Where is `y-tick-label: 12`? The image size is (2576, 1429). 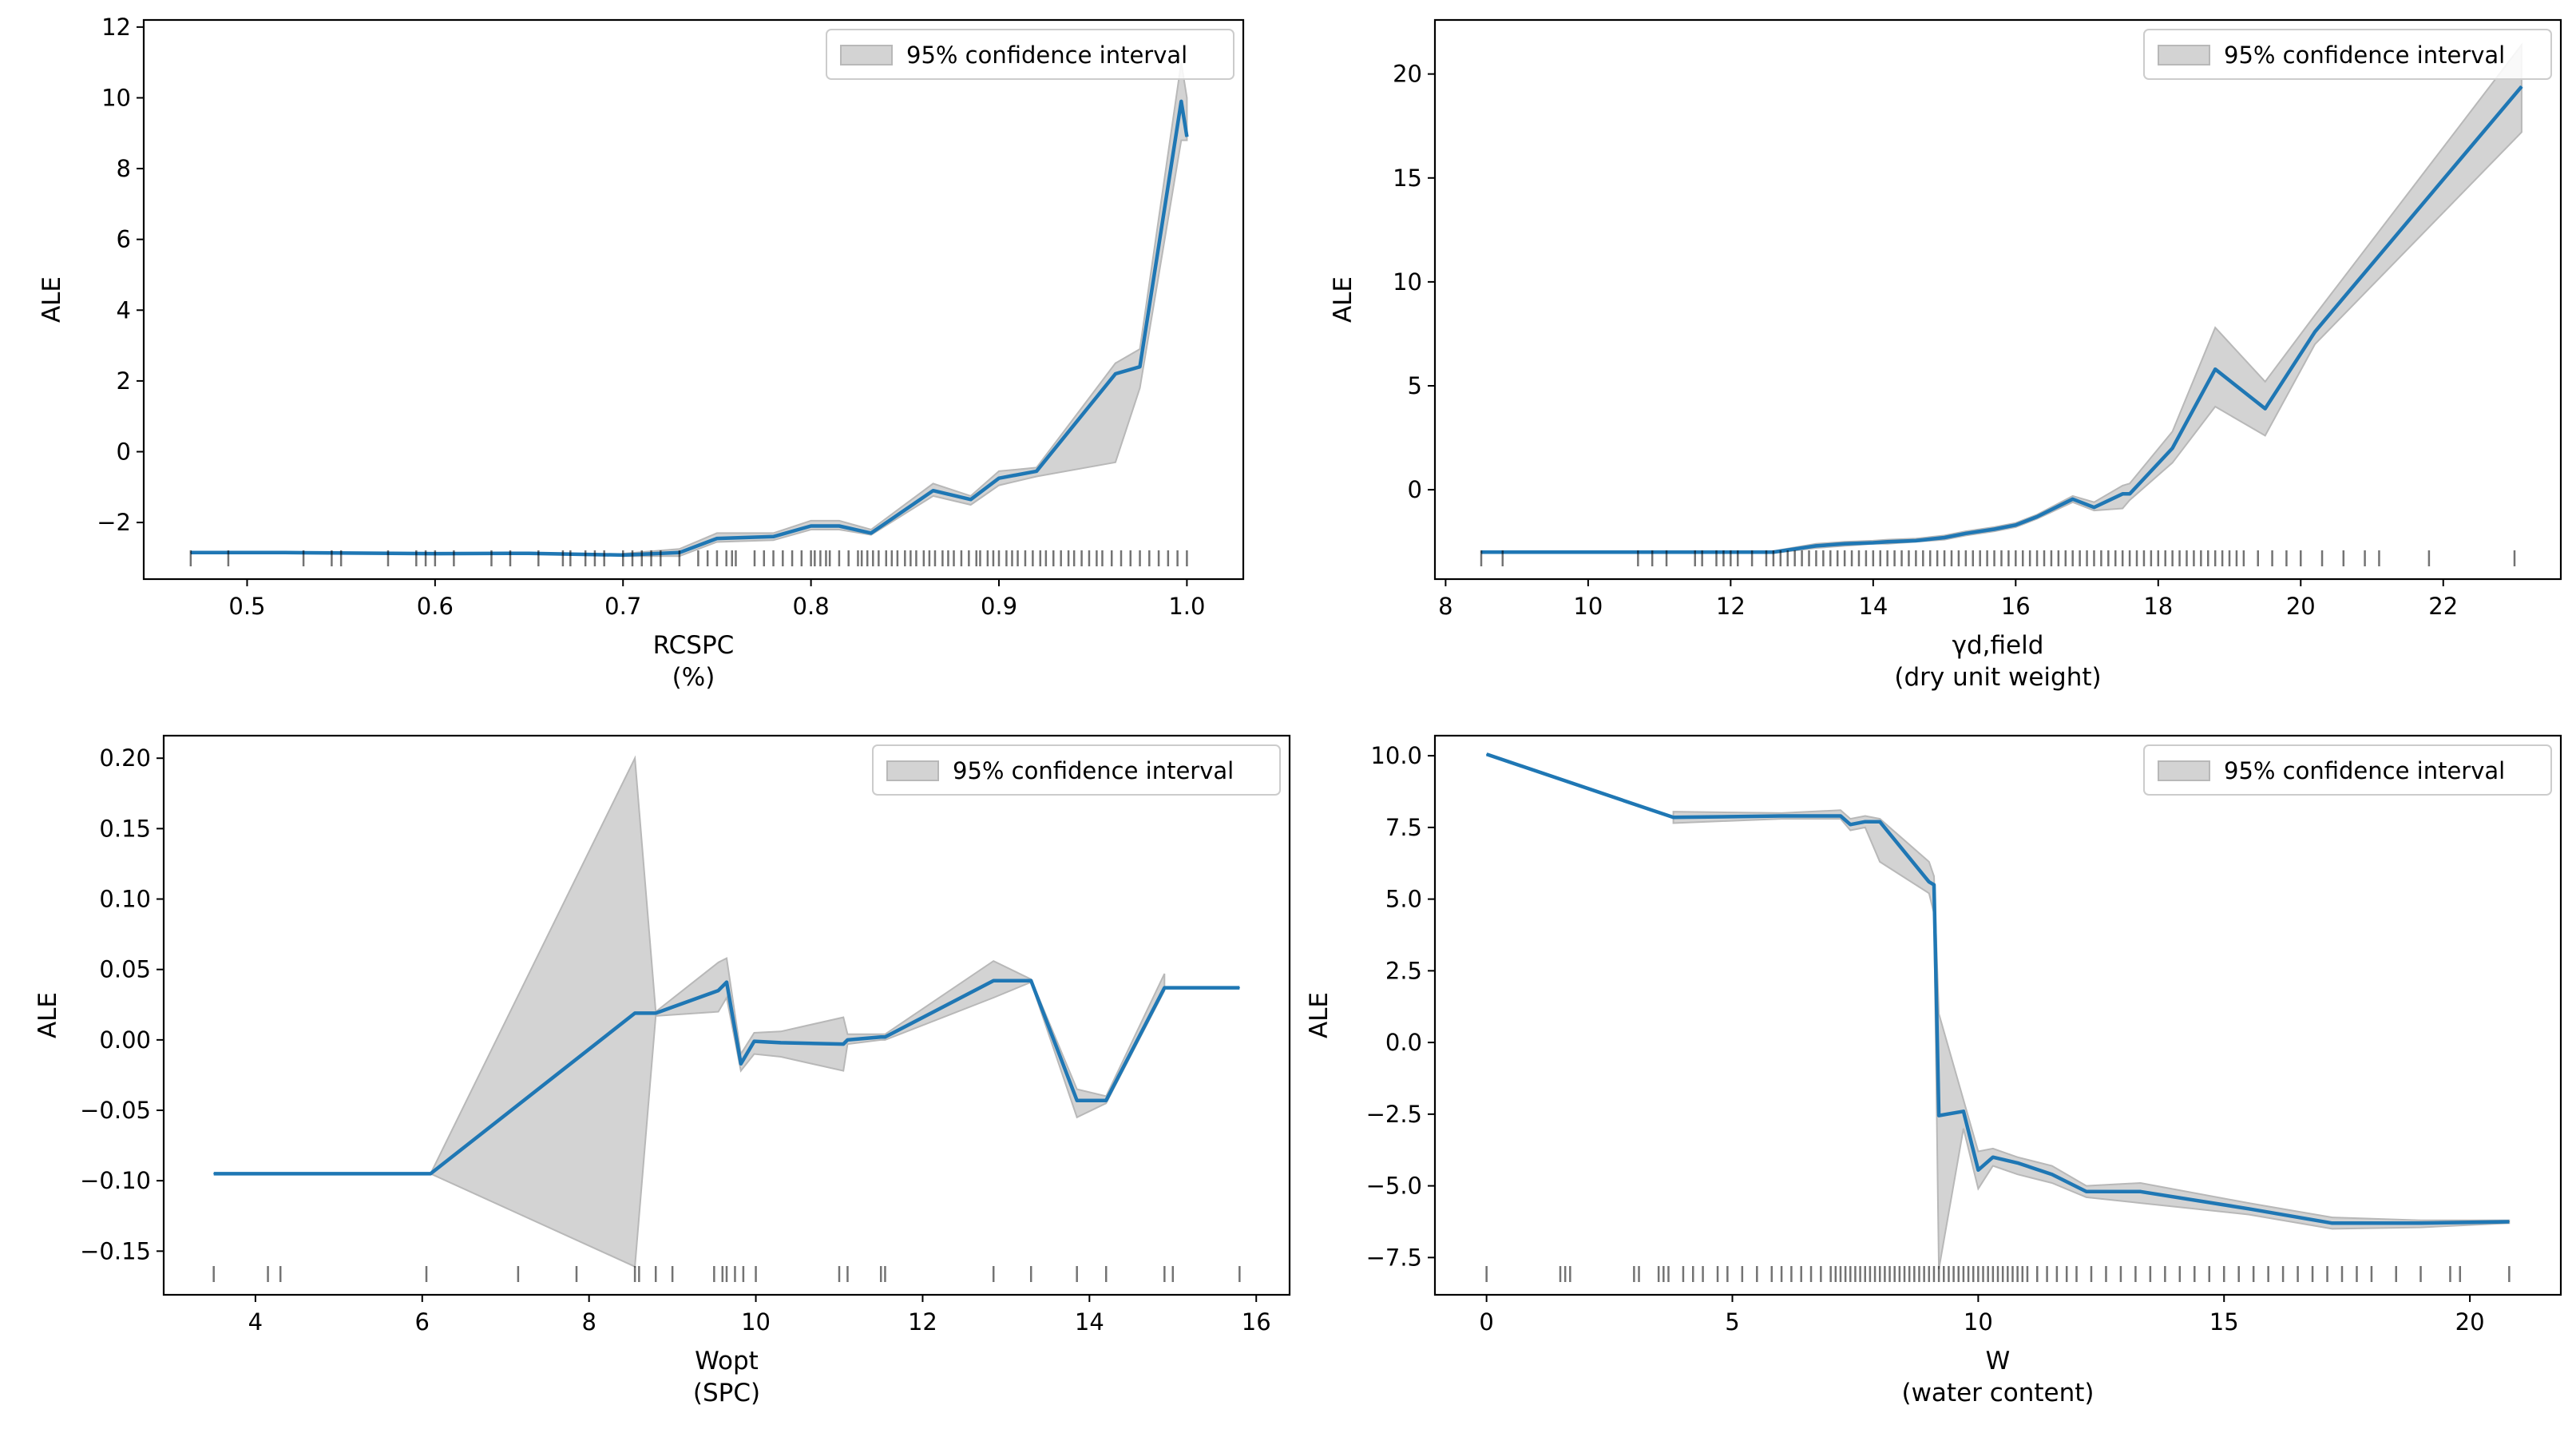 y-tick-label: 12 is located at coordinates (116, 27).